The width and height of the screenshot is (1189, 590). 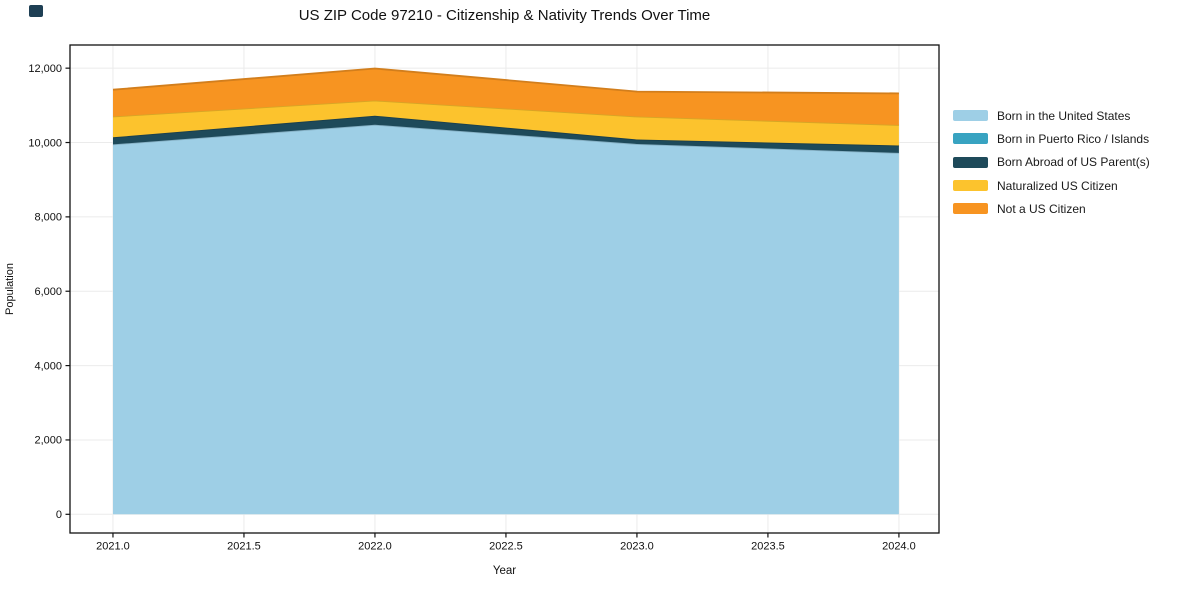 I want to click on x-tick-label: 2021.0, so click(x=113, y=547).